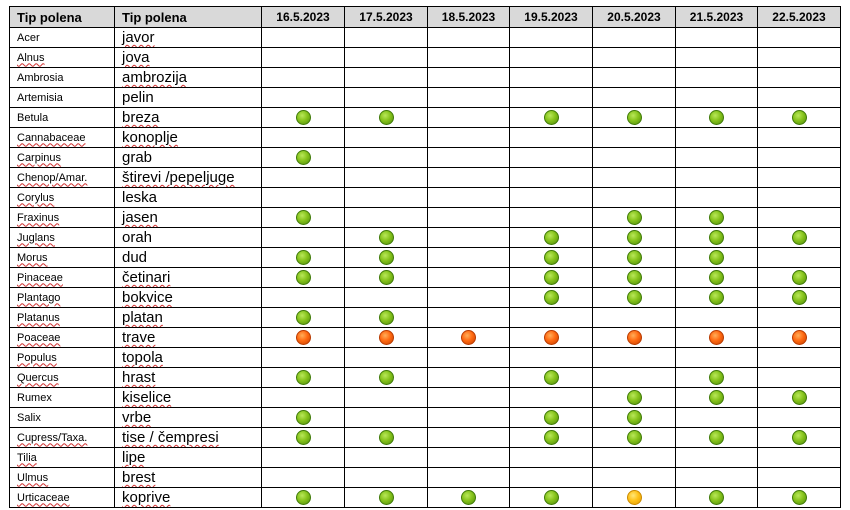 The image size is (850, 510). What do you see at coordinates (425, 417) in the screenshot?
I see `table-row: Salix vrbe` at bounding box center [425, 417].